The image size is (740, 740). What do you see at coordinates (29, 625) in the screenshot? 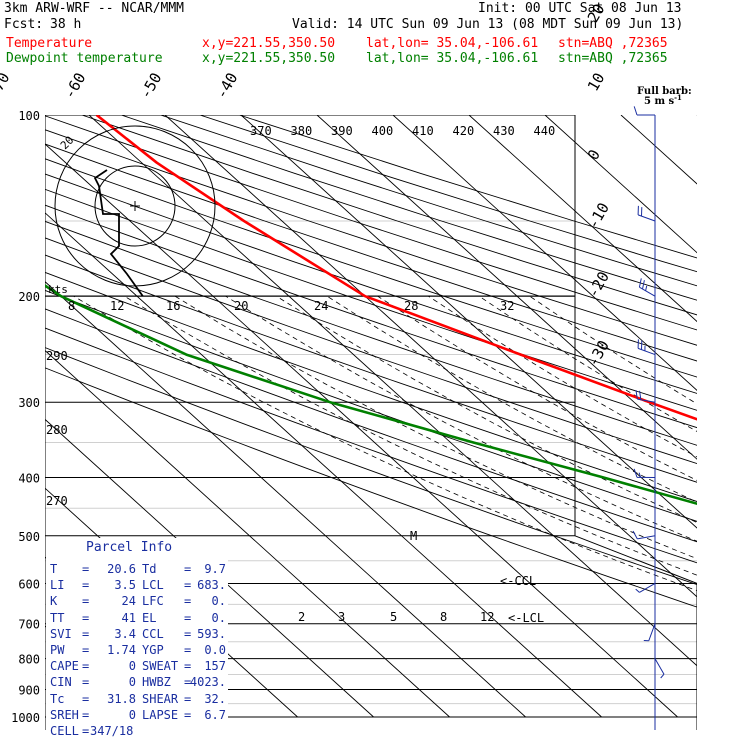
I see `pressure-label-700: 700` at bounding box center [29, 625].